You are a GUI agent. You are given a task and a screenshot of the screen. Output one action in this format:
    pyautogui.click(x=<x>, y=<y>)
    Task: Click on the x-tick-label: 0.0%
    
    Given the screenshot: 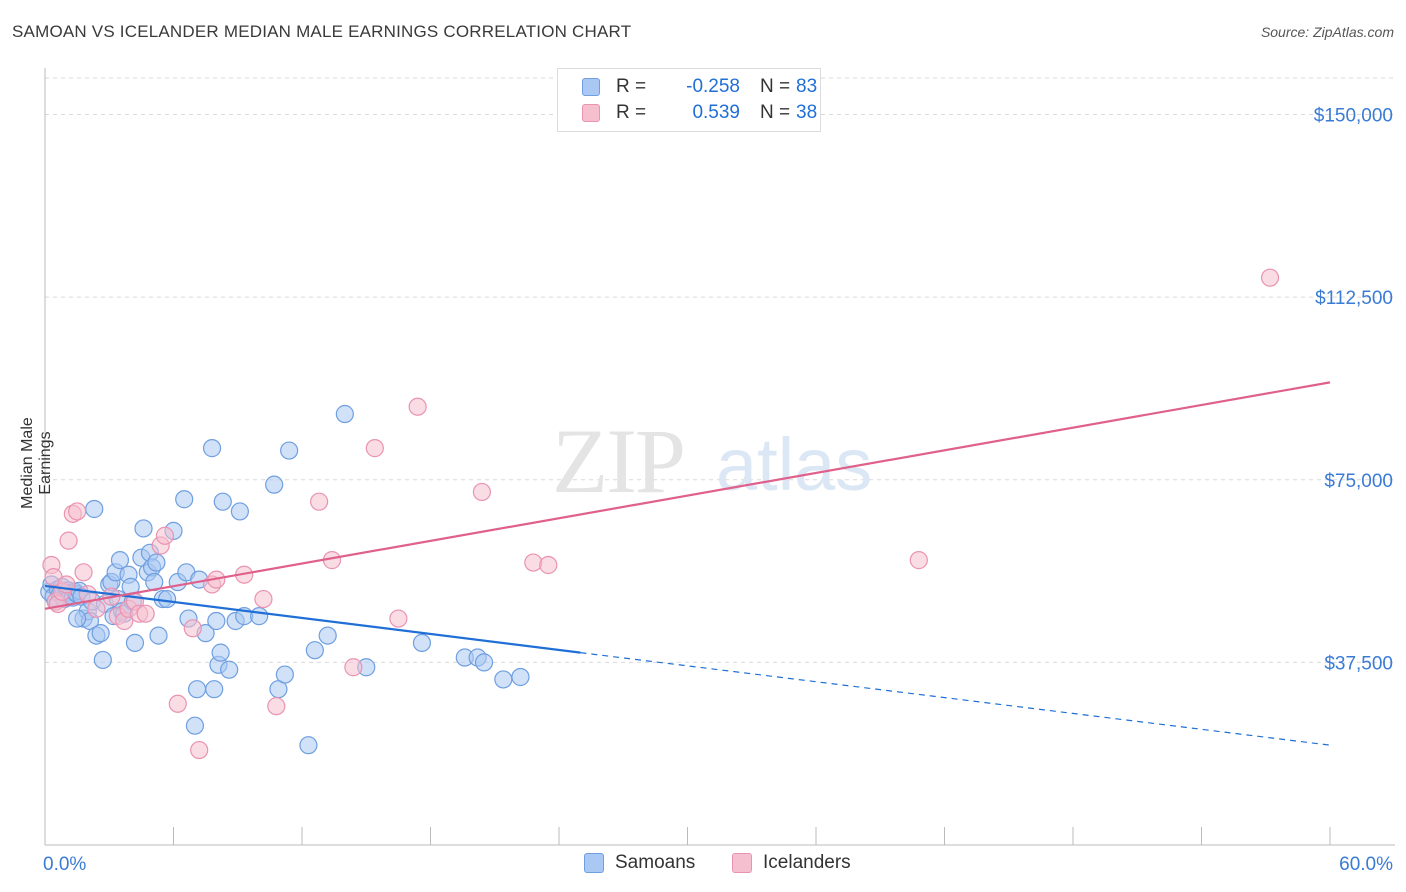 What is the action you would take?
    pyautogui.click(x=64, y=864)
    